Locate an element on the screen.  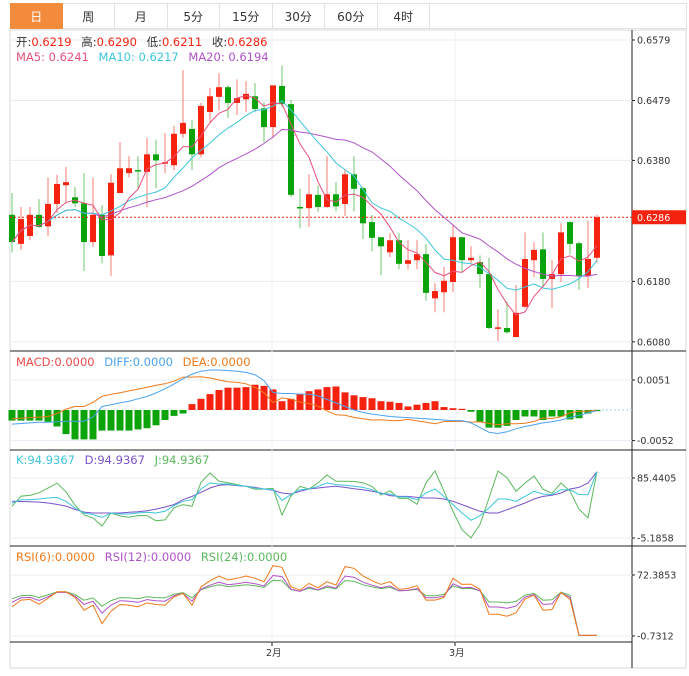
diff-line is located at coordinates (304, 402).